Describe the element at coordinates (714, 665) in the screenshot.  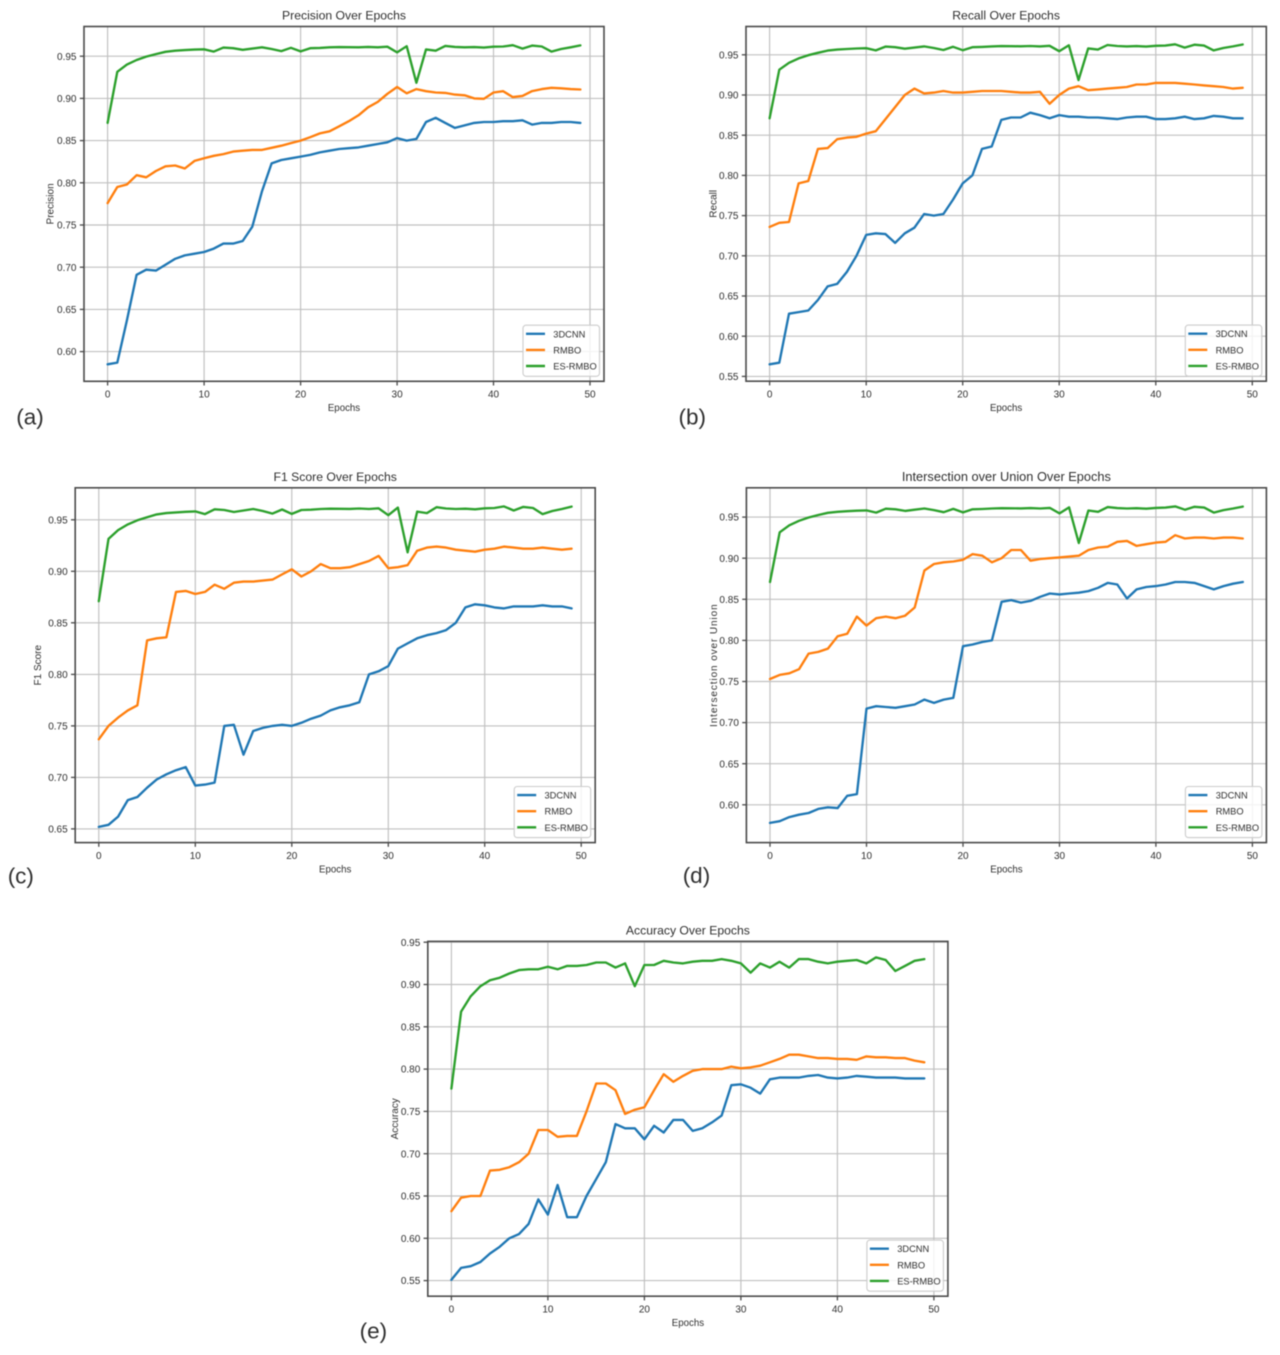
I see `svg-text: Intersection over Union` at that location.